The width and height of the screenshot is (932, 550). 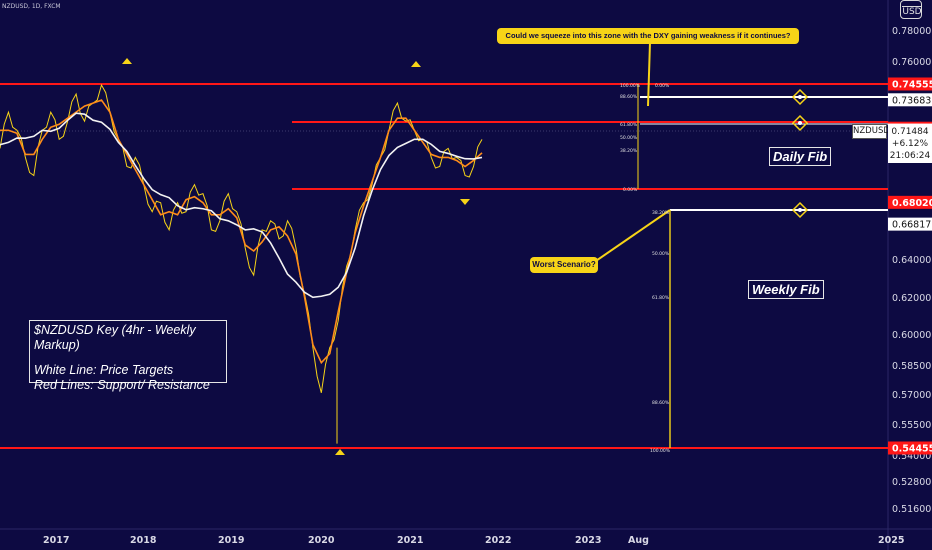 What do you see at coordinates (911, 456) in the screenshot?
I see `y-tick-label: 0.54000` at bounding box center [911, 456].